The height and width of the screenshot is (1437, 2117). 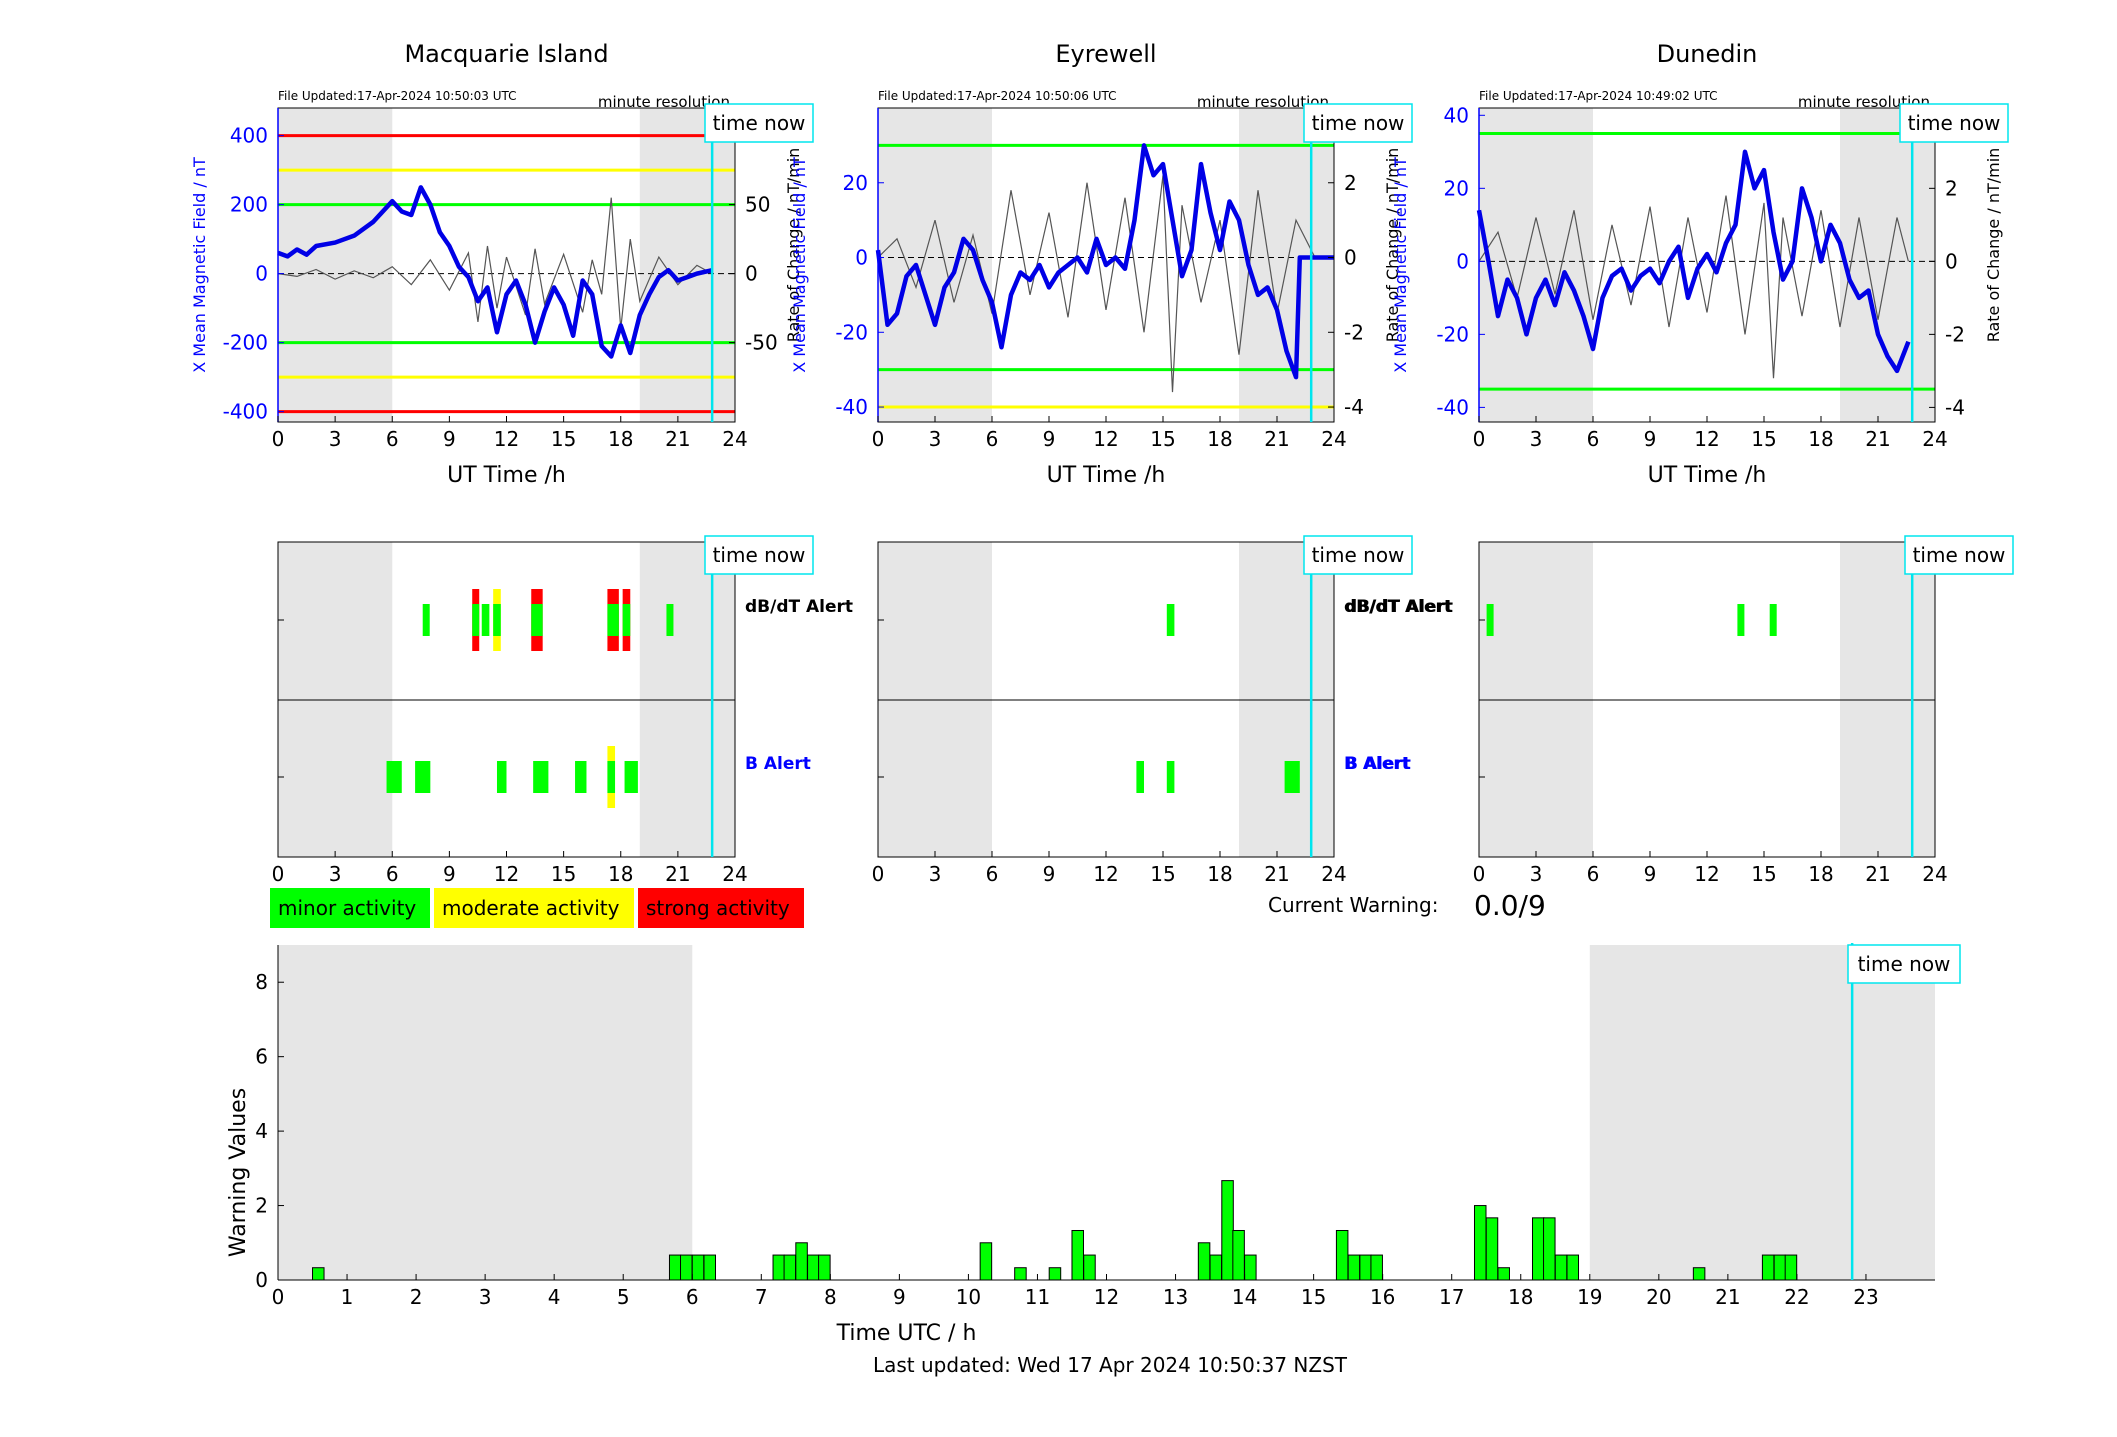 I want to click on dbdt-alert-label: dB/dT Alert, so click(x=1399, y=607).